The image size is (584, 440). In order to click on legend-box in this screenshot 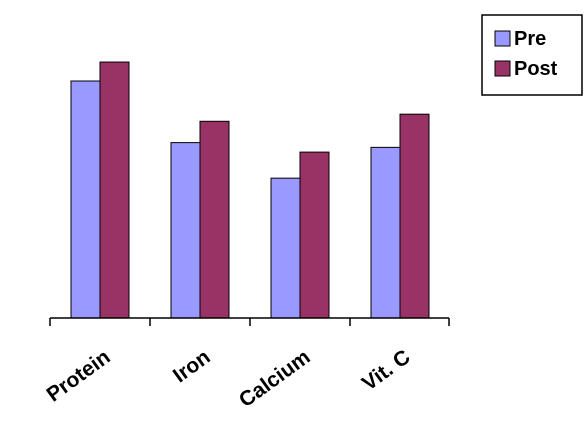, I will do `click(532, 55)`.